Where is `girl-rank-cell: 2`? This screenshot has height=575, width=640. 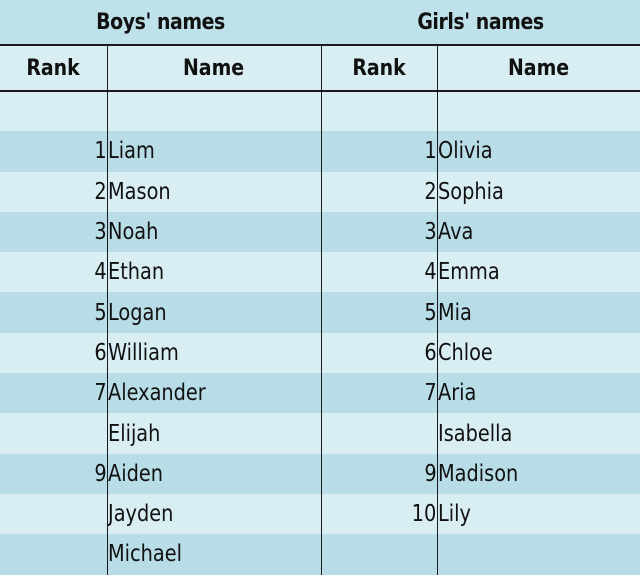 girl-rank-cell: 2 is located at coordinates (379, 191).